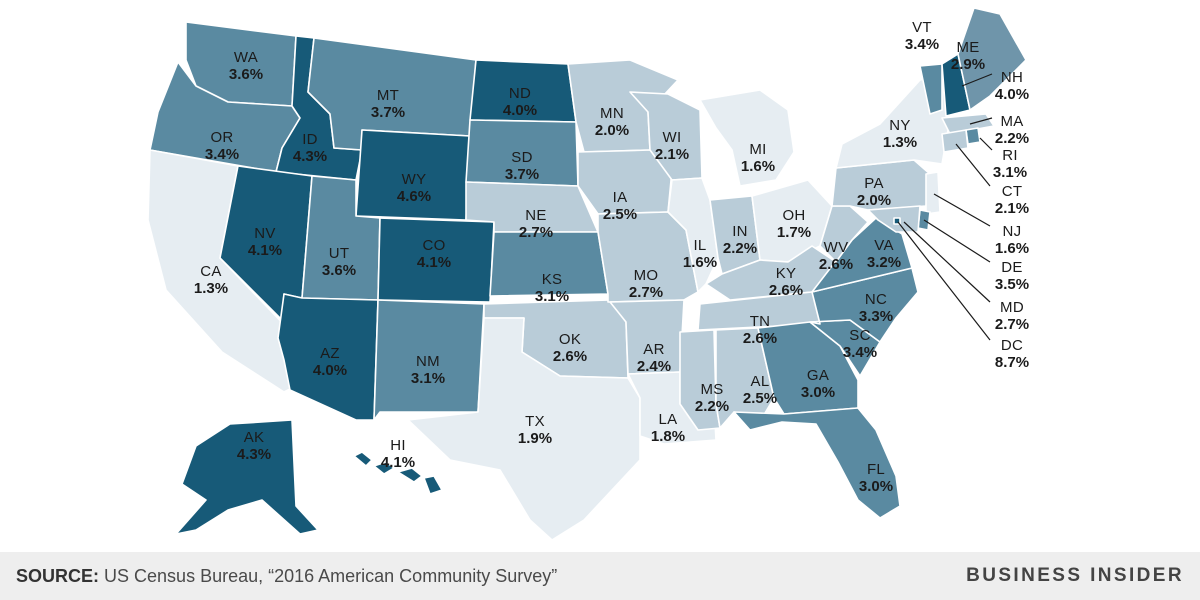  Describe the element at coordinates (668, 419) in the screenshot. I see `state-abbr-la: LA` at that location.